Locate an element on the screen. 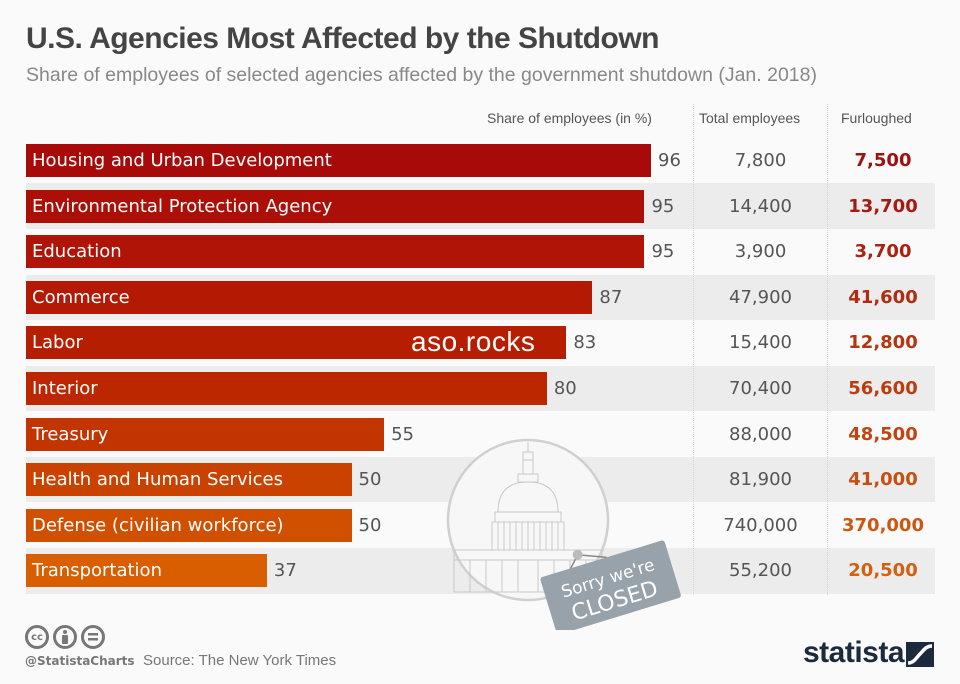  cc-icon: cc is located at coordinates (37, 637).